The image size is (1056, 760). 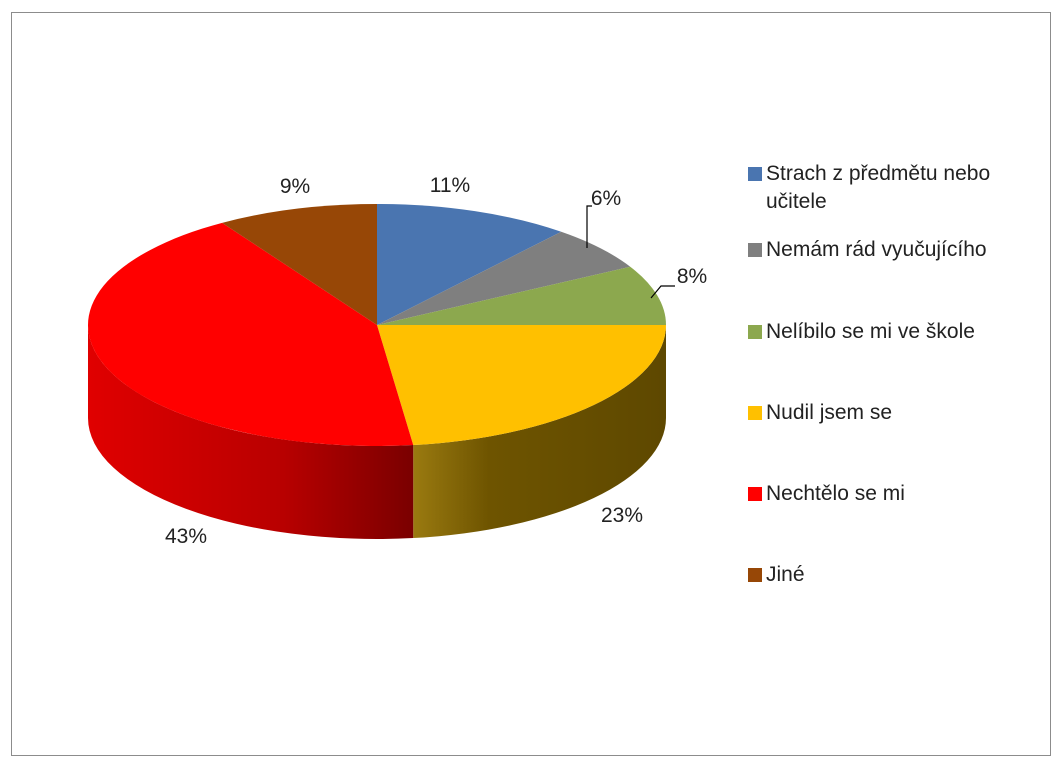 I want to click on legend-item-nelibilo: Nelíbilo se mi ve škole, so click(x=892, y=332).